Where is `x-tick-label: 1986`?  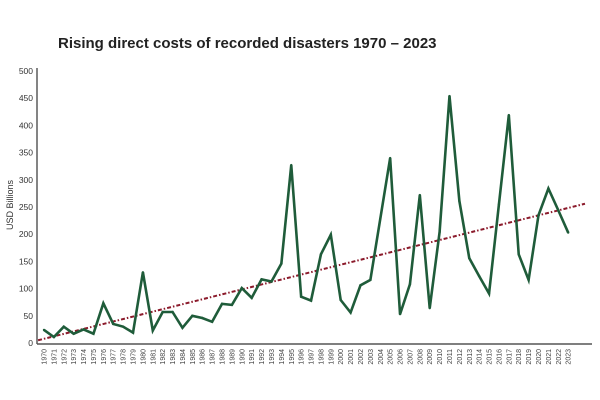
x-tick-label: 1986 is located at coordinates (203, 357).